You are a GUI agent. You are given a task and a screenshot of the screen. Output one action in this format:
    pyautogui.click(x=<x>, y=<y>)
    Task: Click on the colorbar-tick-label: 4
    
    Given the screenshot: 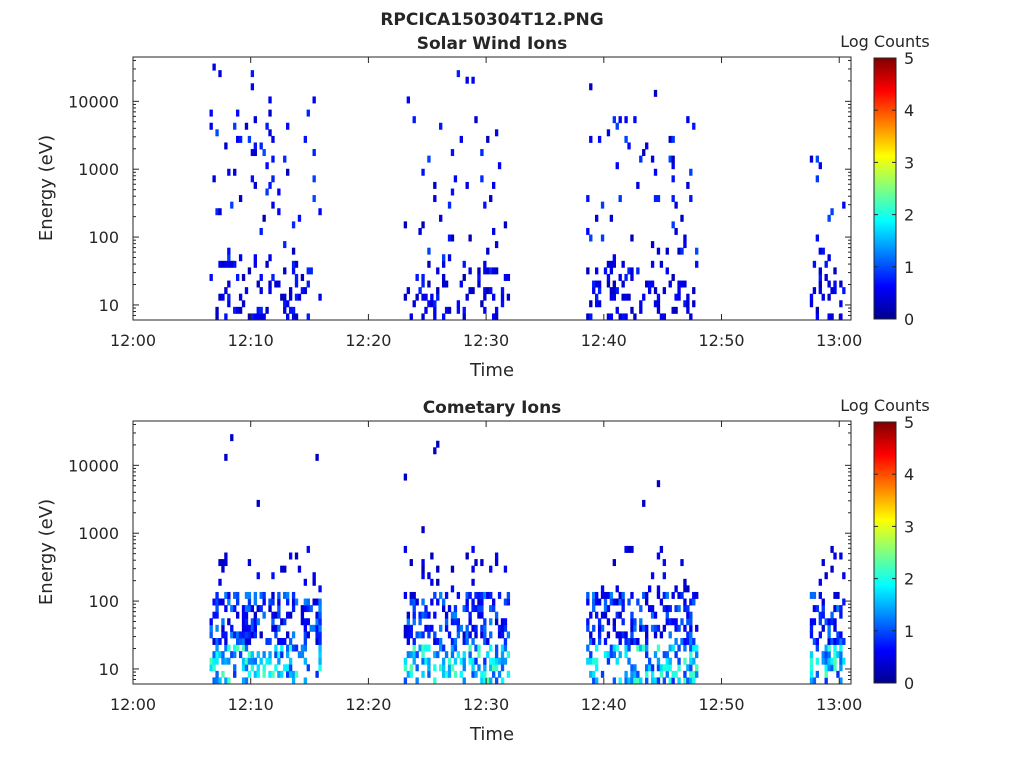 What is the action you would take?
    pyautogui.click(x=909, y=110)
    